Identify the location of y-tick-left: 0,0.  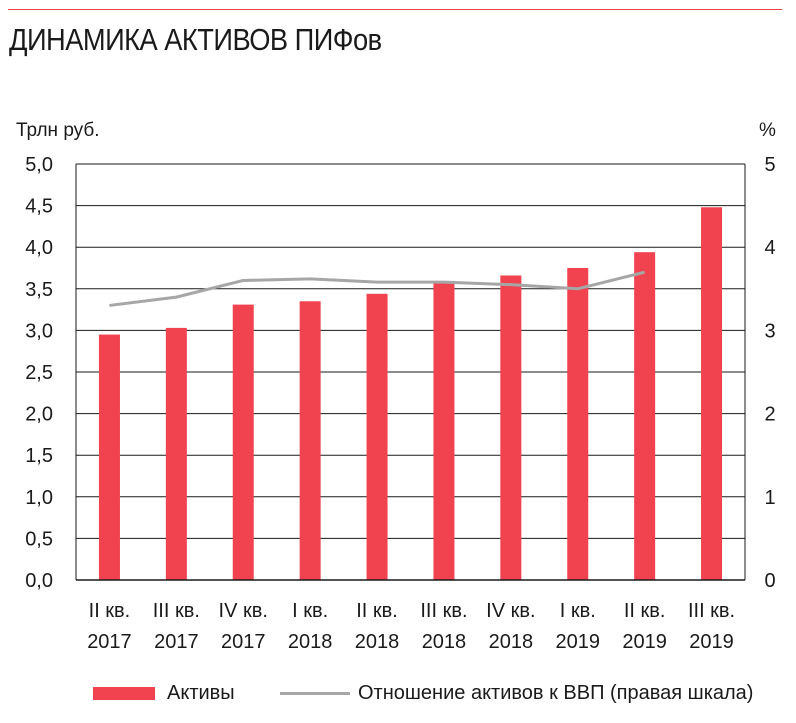
(39, 581).